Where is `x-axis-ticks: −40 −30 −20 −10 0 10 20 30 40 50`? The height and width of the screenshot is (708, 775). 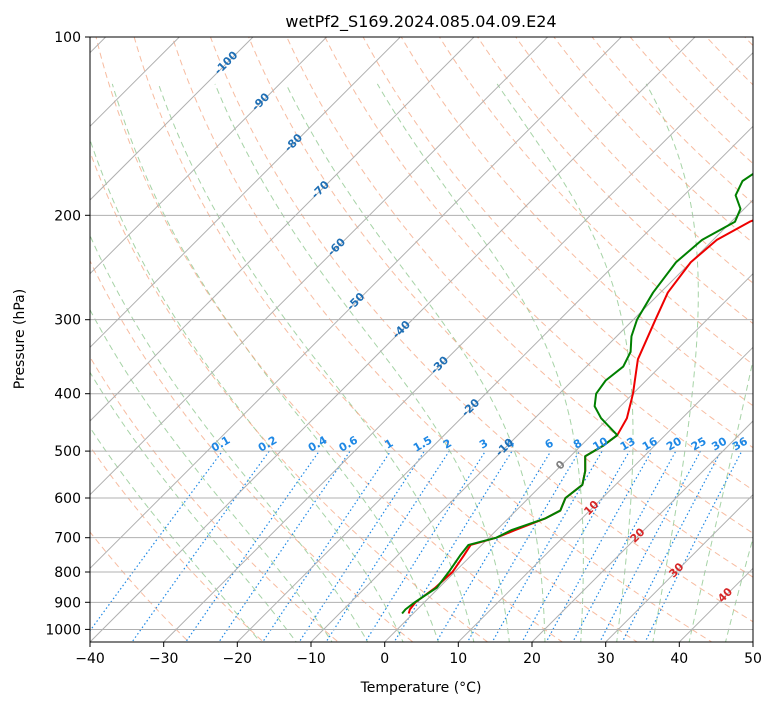
x-axis-ticks: −40 −30 −20 −10 0 10 20 30 40 50 is located at coordinates (418, 654).